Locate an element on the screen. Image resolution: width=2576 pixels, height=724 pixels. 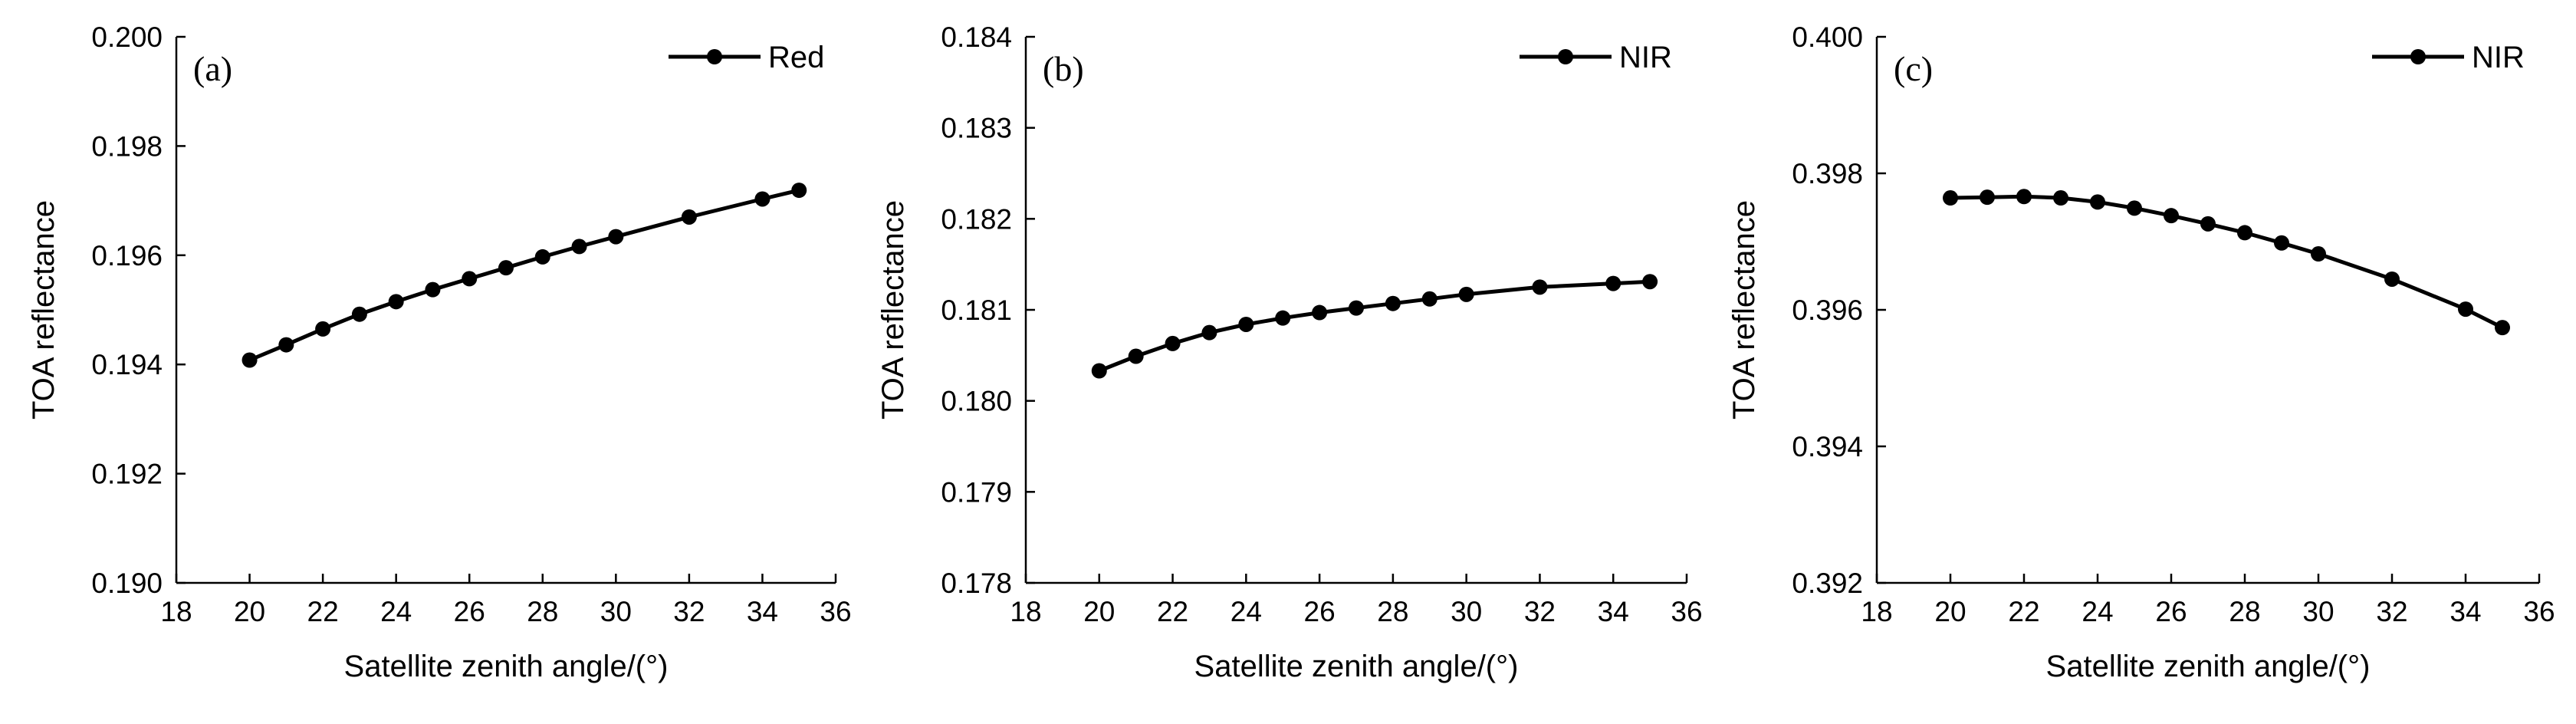
panel-label: (b) is located at coordinates (1063, 68).